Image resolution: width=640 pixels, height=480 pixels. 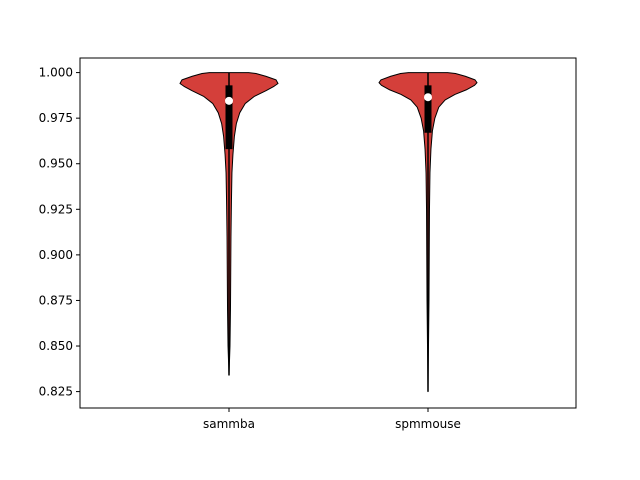 What do you see at coordinates (428, 97) in the screenshot?
I see `violin-median-spmmouse` at bounding box center [428, 97].